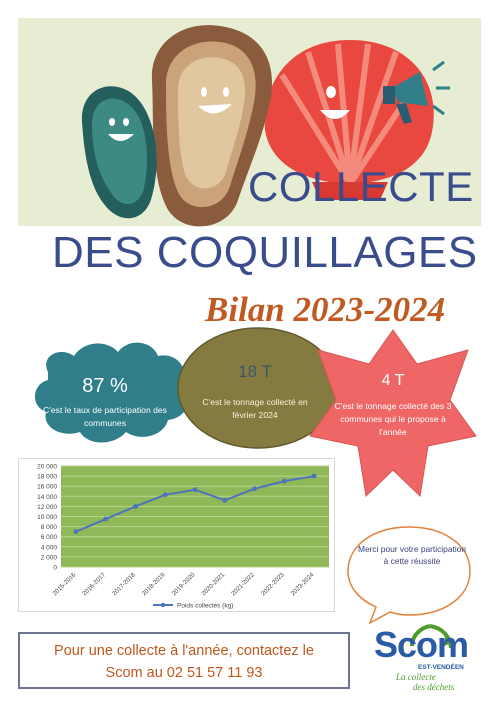 The image size is (500, 714). Describe the element at coordinates (47, 467) in the screenshot. I see `y-tick-label: 20 000` at that location.